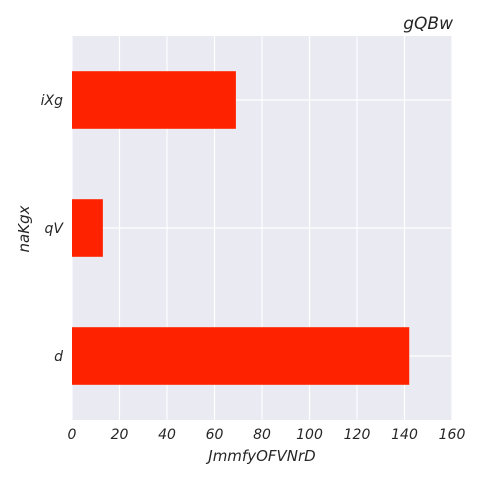 Image resolution: width=480 pixels, height=484 pixels. Describe the element at coordinates (120, 435) in the screenshot. I see `x-tick-label: 20` at that location.